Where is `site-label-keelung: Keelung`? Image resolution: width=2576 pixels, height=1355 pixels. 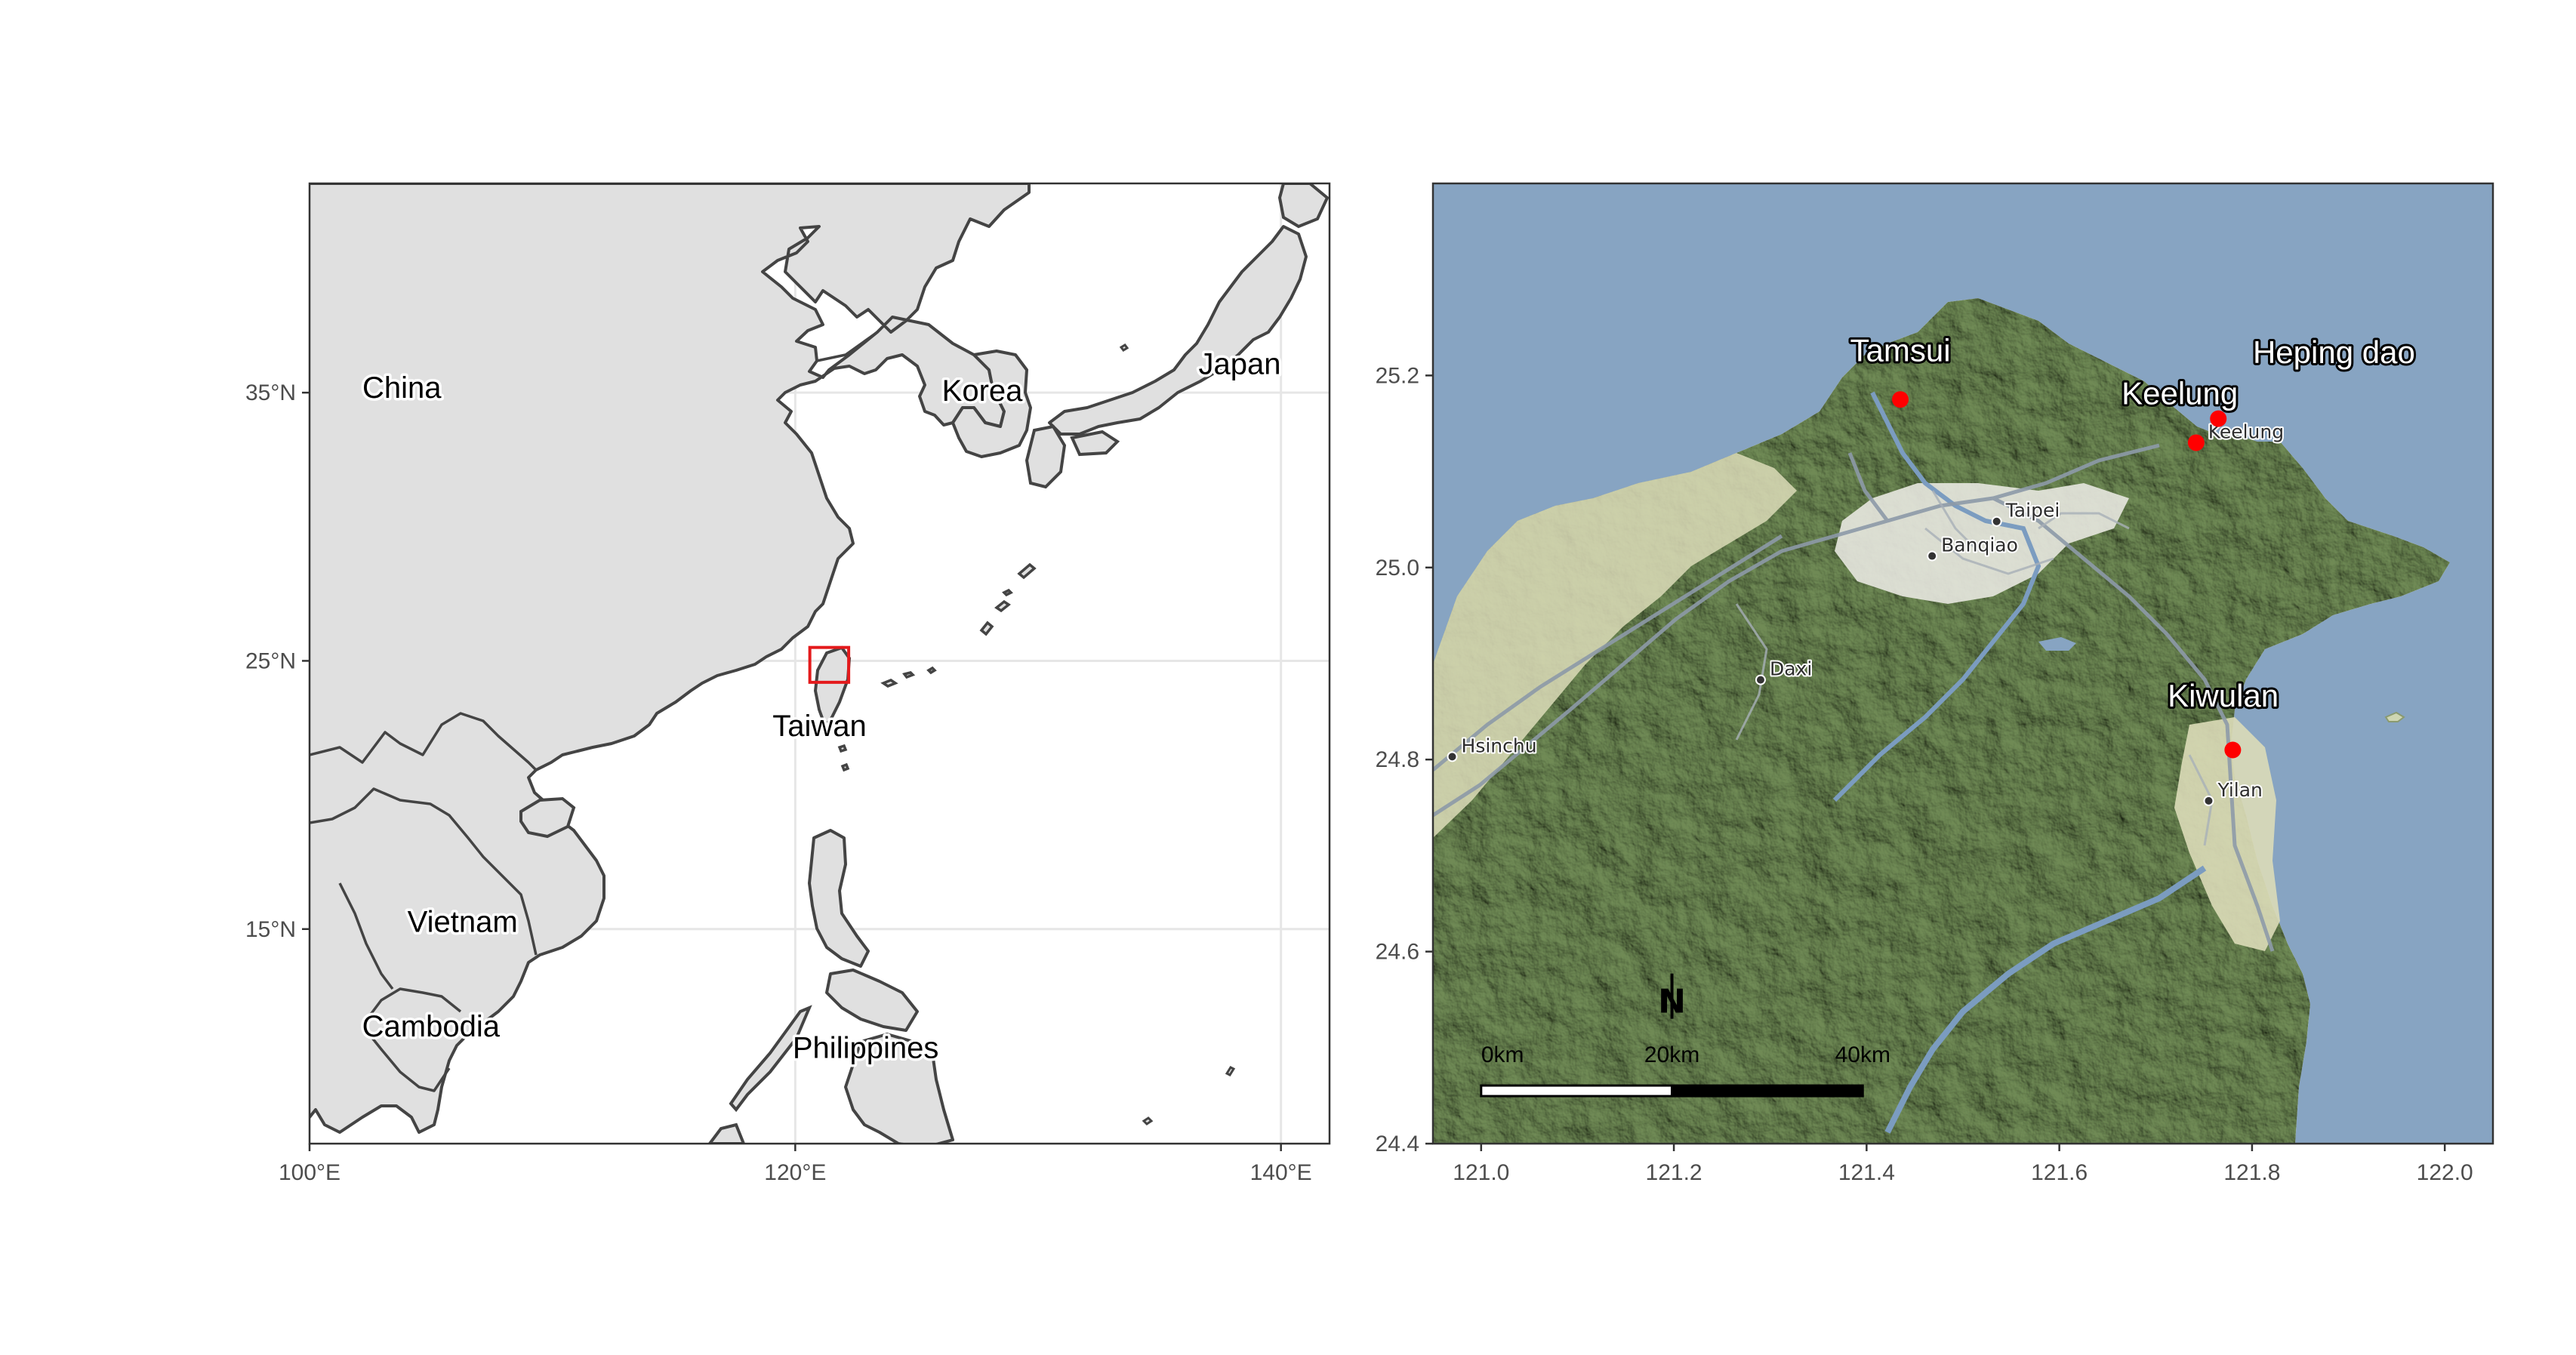
site-label-keelung: Keelung is located at coordinates (2180, 394).